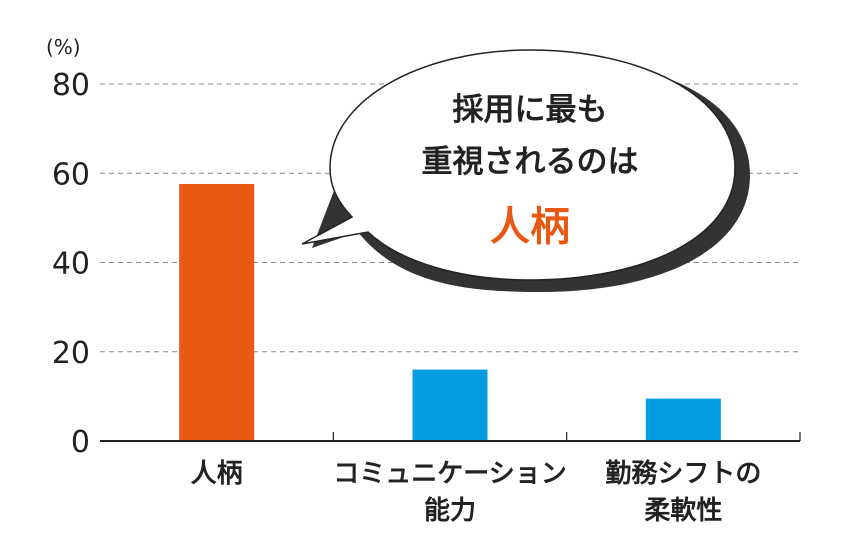 This screenshot has height=551, width=860. What do you see at coordinates (530, 110) in the screenshot?
I see `annotation-line-1: 採用に最も` at bounding box center [530, 110].